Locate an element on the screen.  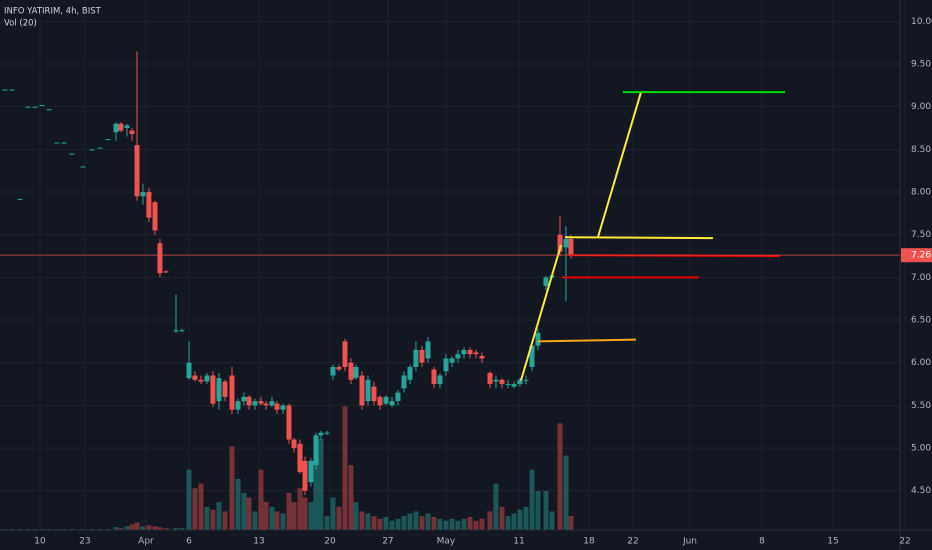
y-tick-label: 9.50 is located at coordinates (921, 65).